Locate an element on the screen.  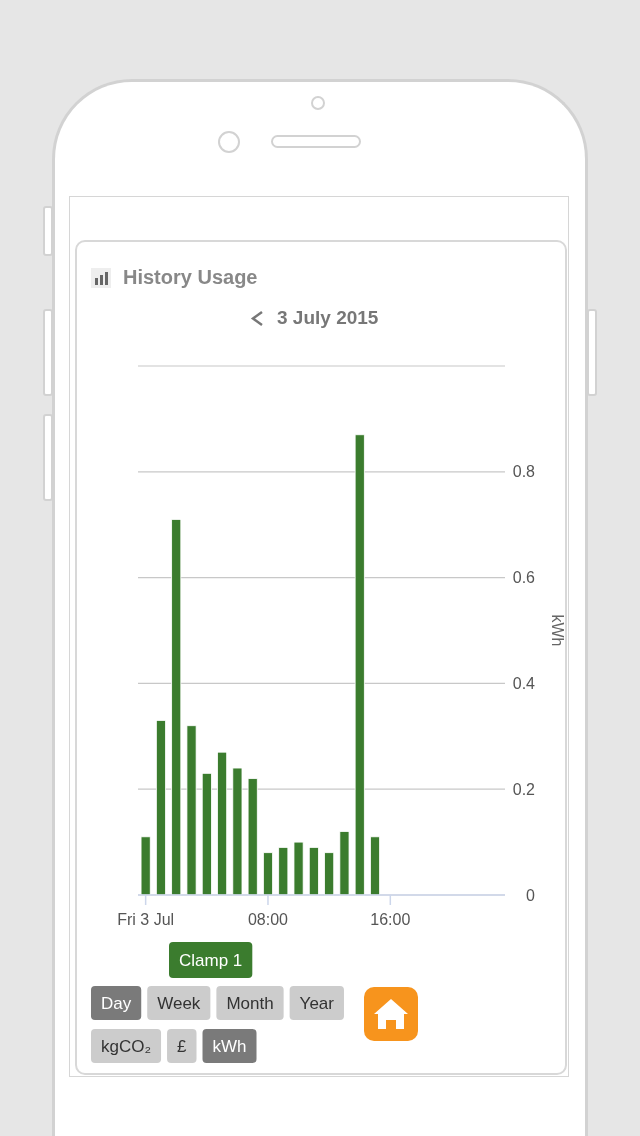
y-axis-title: kWh is located at coordinates (557, 630).